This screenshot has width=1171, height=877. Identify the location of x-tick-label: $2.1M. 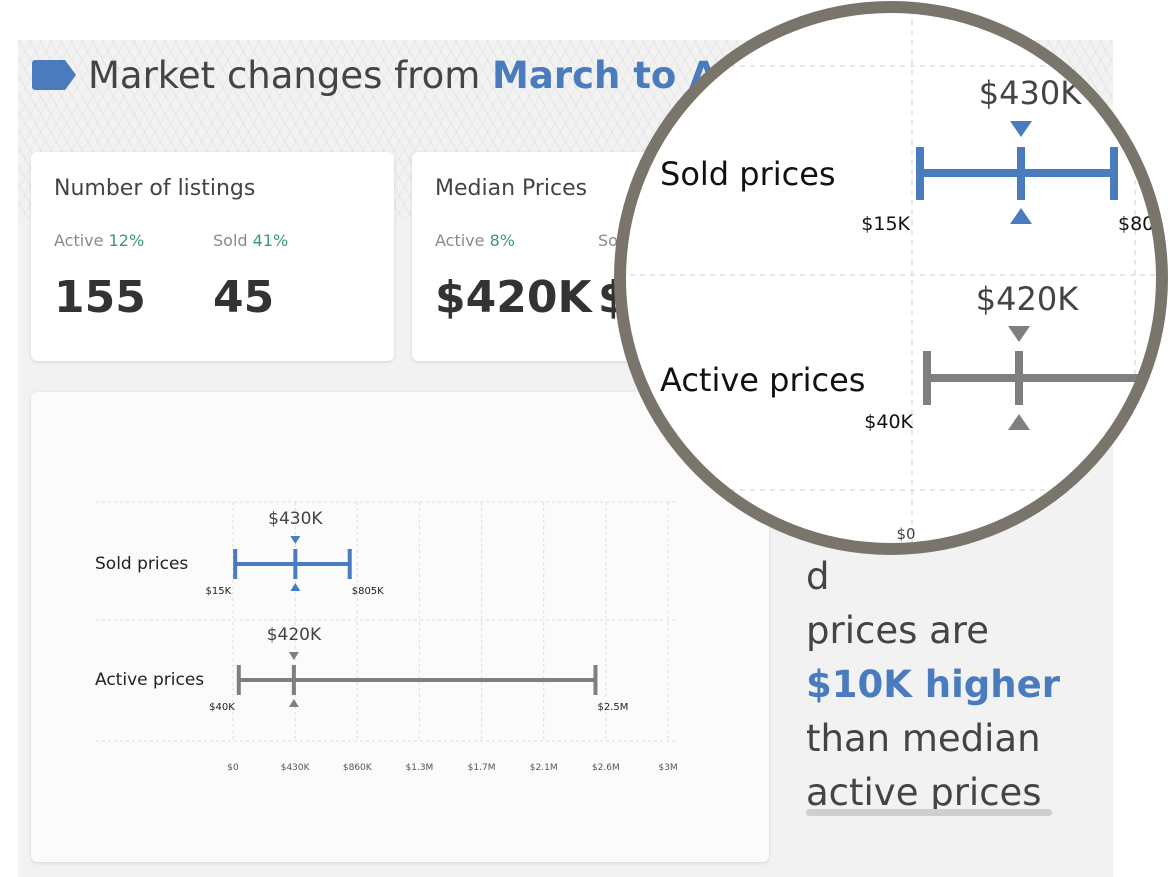
(544, 768).